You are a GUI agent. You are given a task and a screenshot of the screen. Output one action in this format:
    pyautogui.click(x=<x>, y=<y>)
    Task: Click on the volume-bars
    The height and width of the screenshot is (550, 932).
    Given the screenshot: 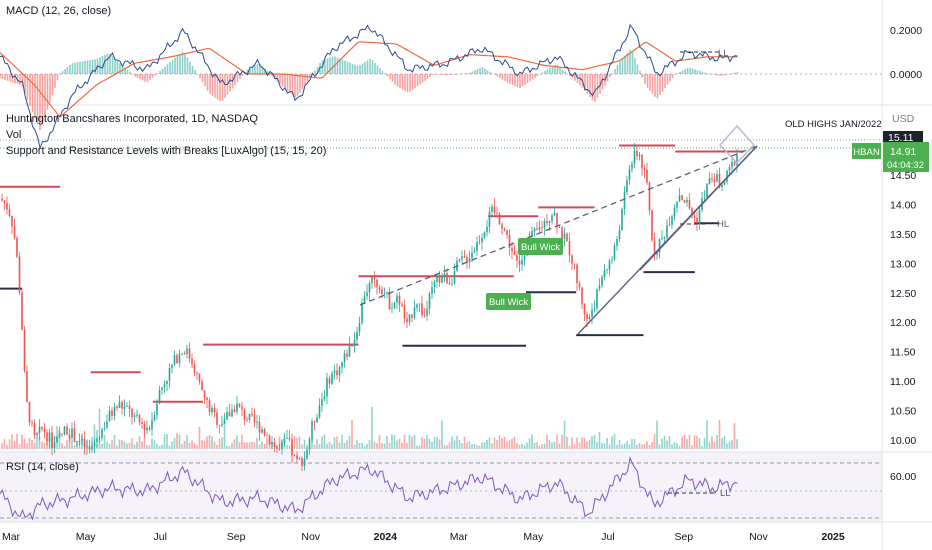 What is the action you would take?
    pyautogui.click(x=369, y=427)
    